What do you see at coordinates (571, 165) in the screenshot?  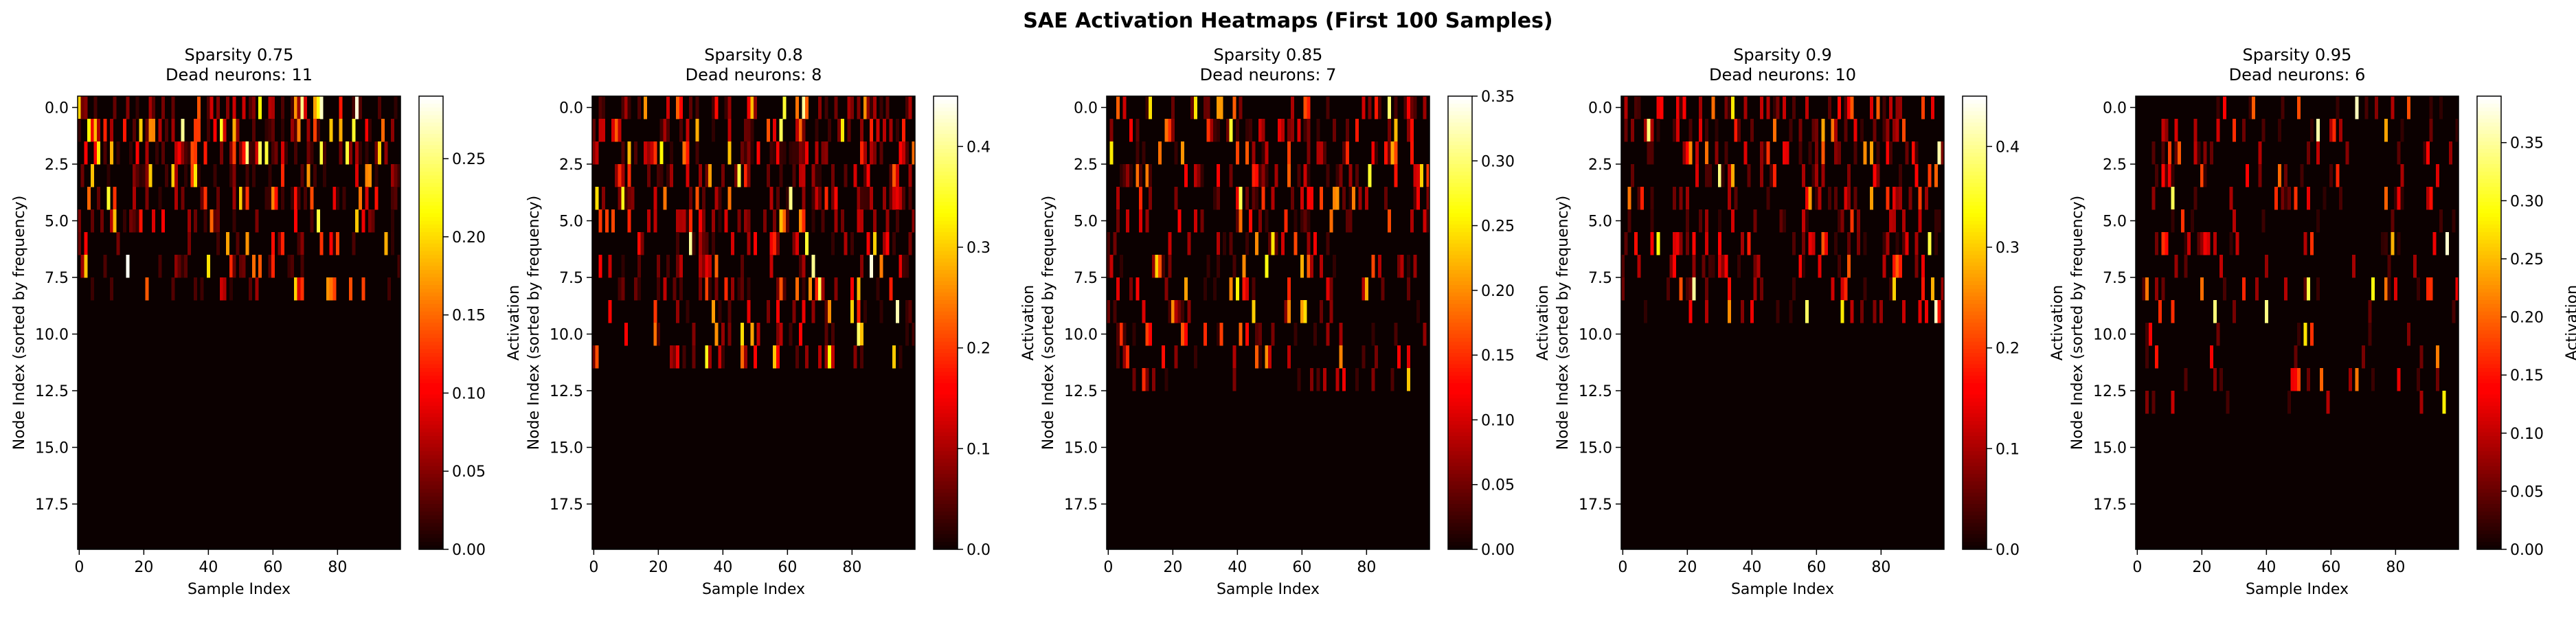 I see `y-tick-label: 2.5` at bounding box center [571, 165].